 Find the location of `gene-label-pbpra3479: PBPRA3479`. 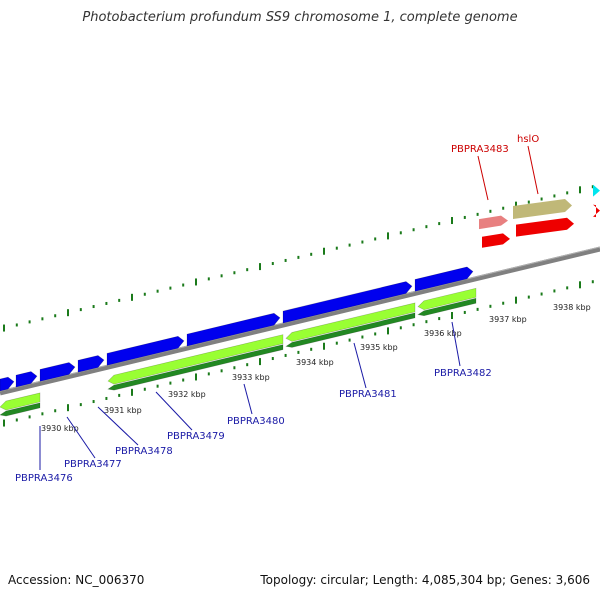

gene-label-pbpra3479: PBPRA3479 is located at coordinates (196, 436).